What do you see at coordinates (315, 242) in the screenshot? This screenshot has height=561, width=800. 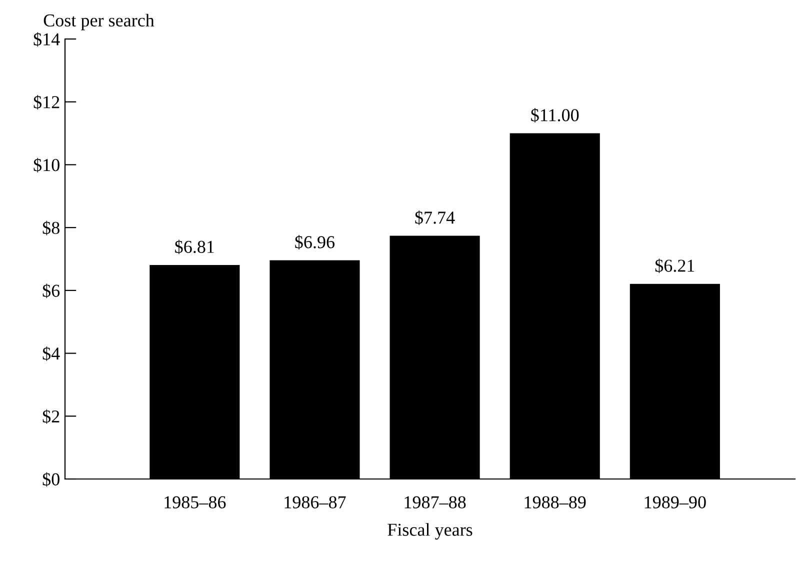 I see `data-label: $6.96` at bounding box center [315, 242].